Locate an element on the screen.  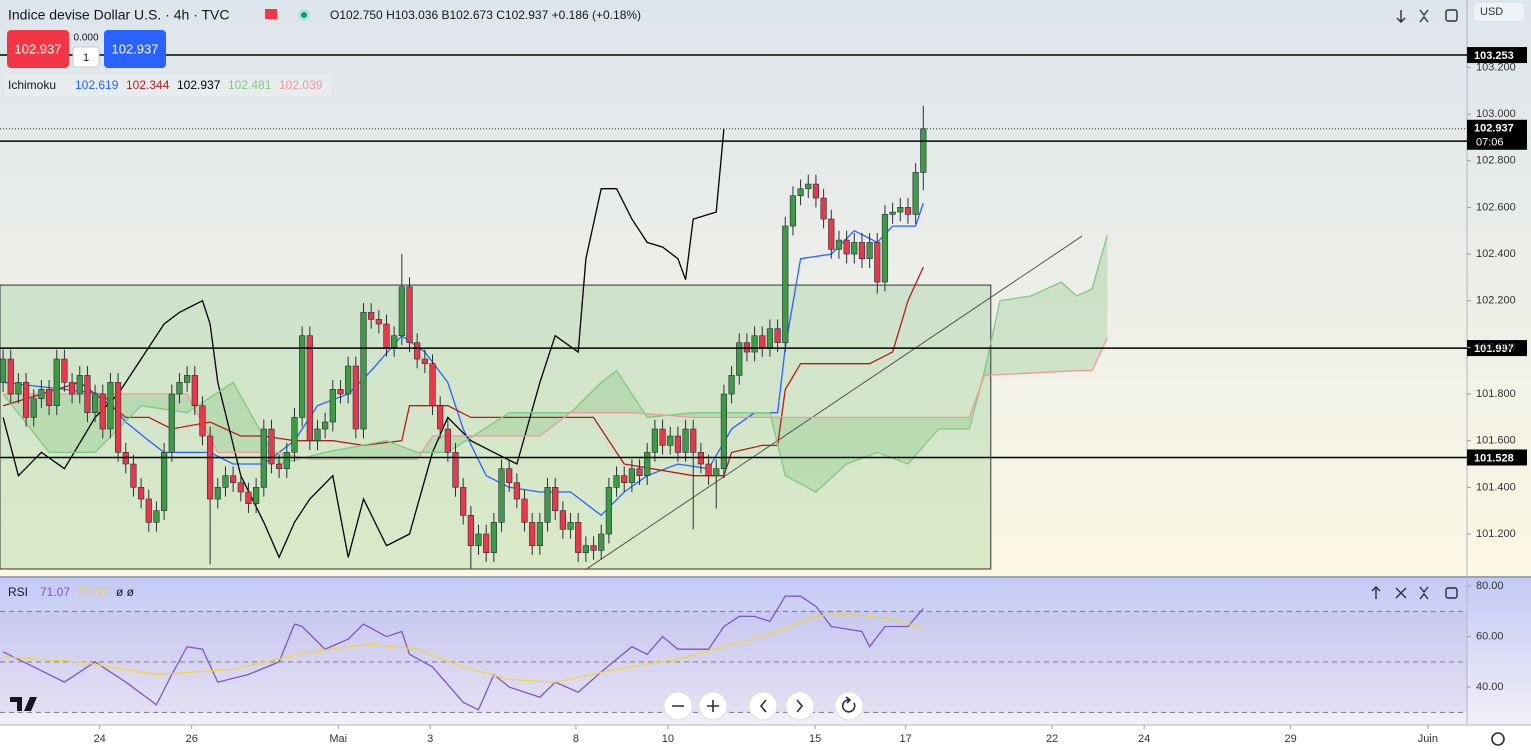
scroll-right is located at coordinates (800, 706).